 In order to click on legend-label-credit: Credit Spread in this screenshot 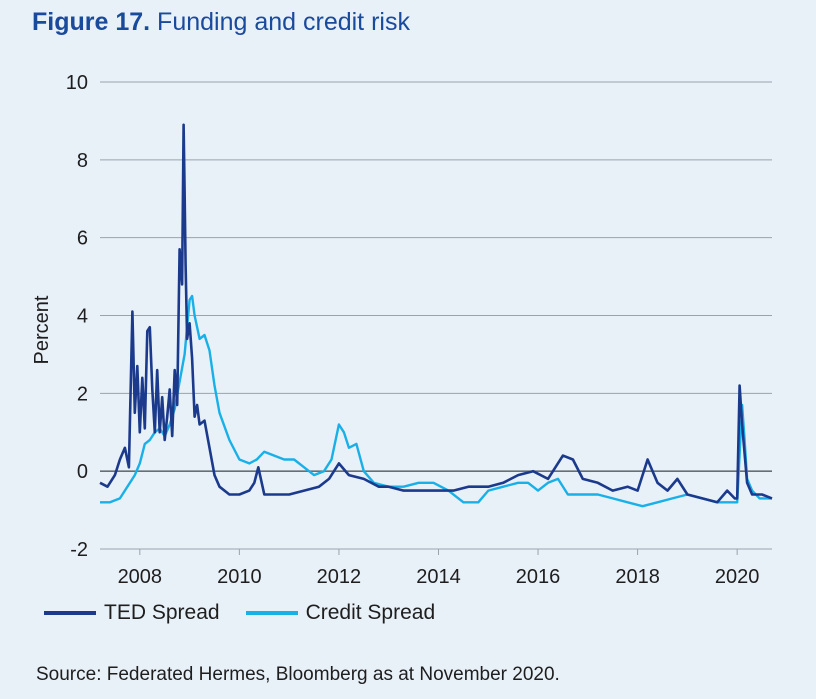, I will do `click(370, 612)`.